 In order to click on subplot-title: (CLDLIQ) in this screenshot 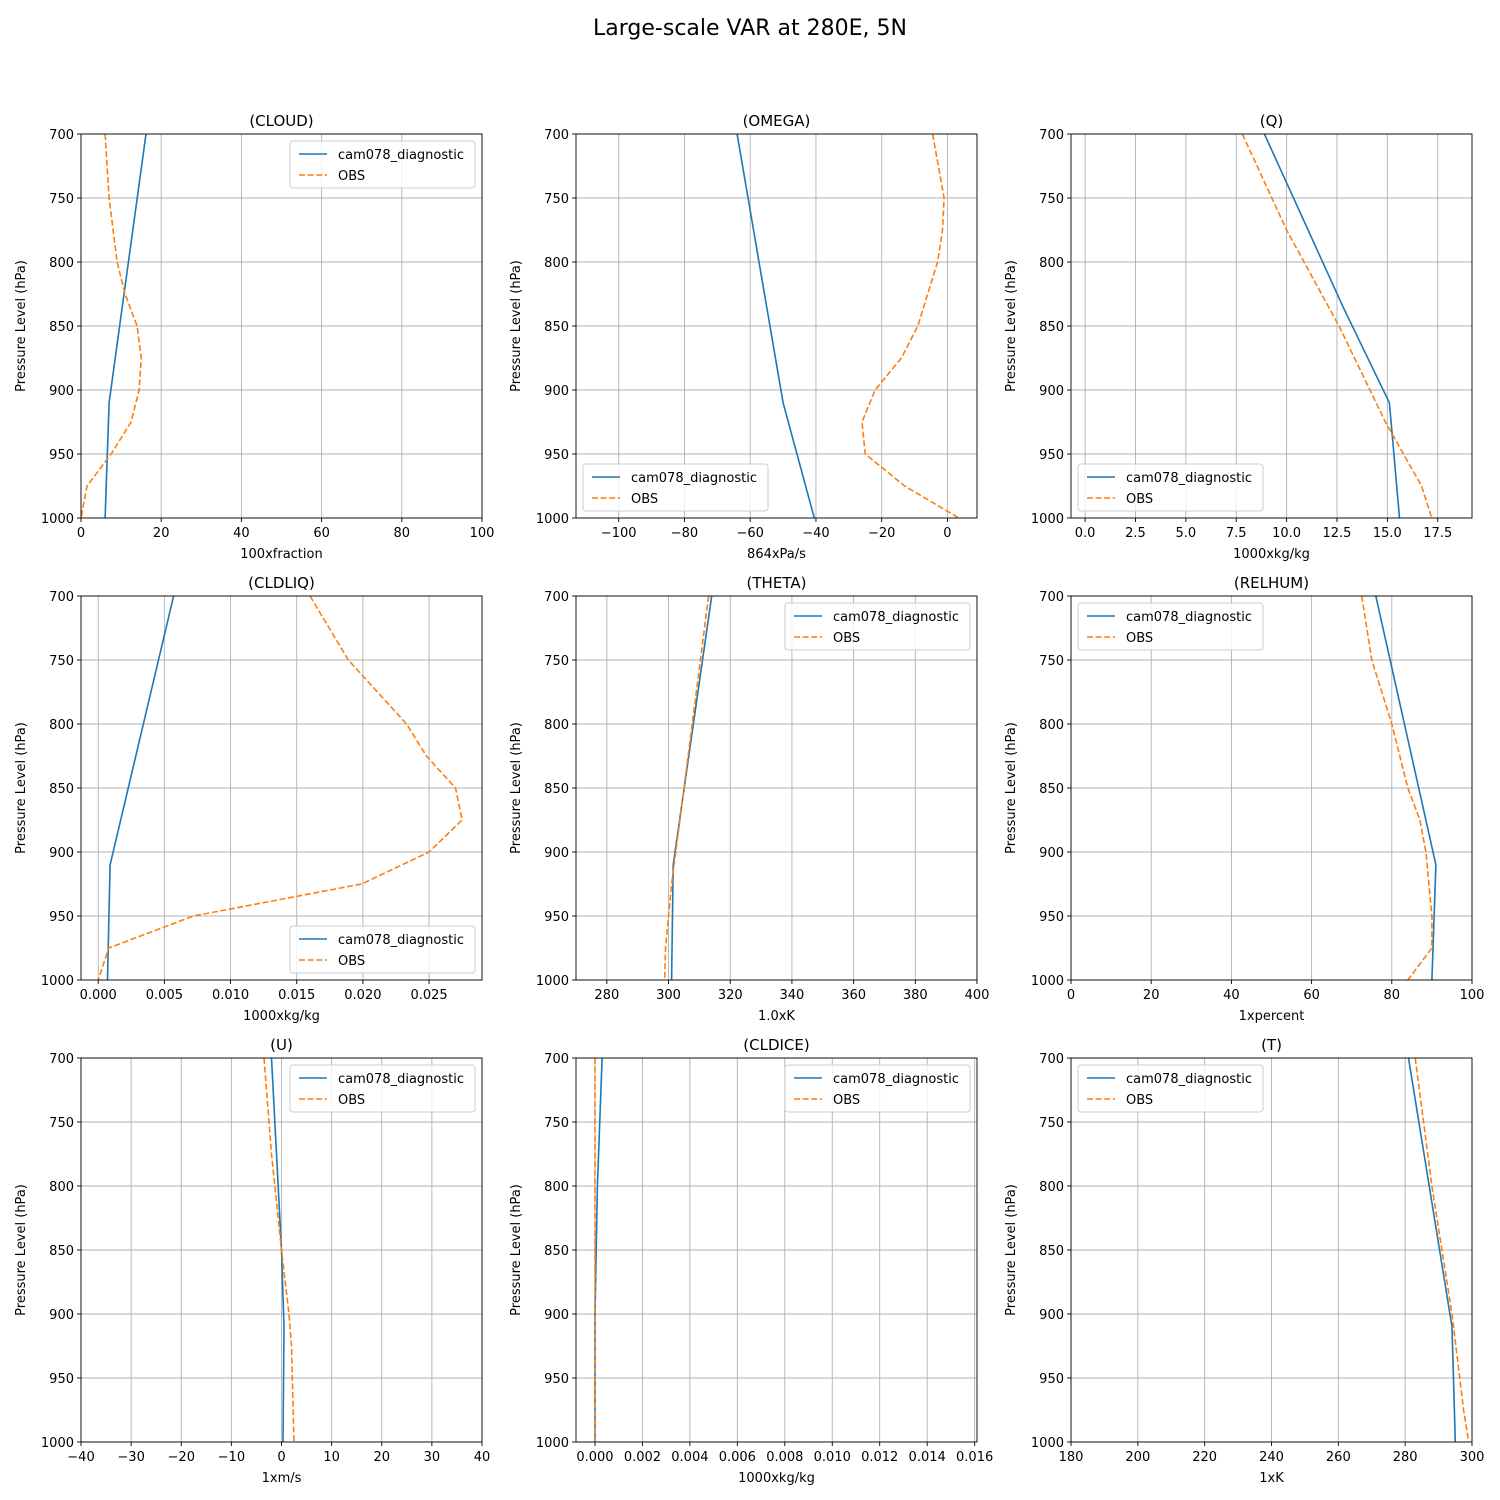, I will do `click(281, 583)`.